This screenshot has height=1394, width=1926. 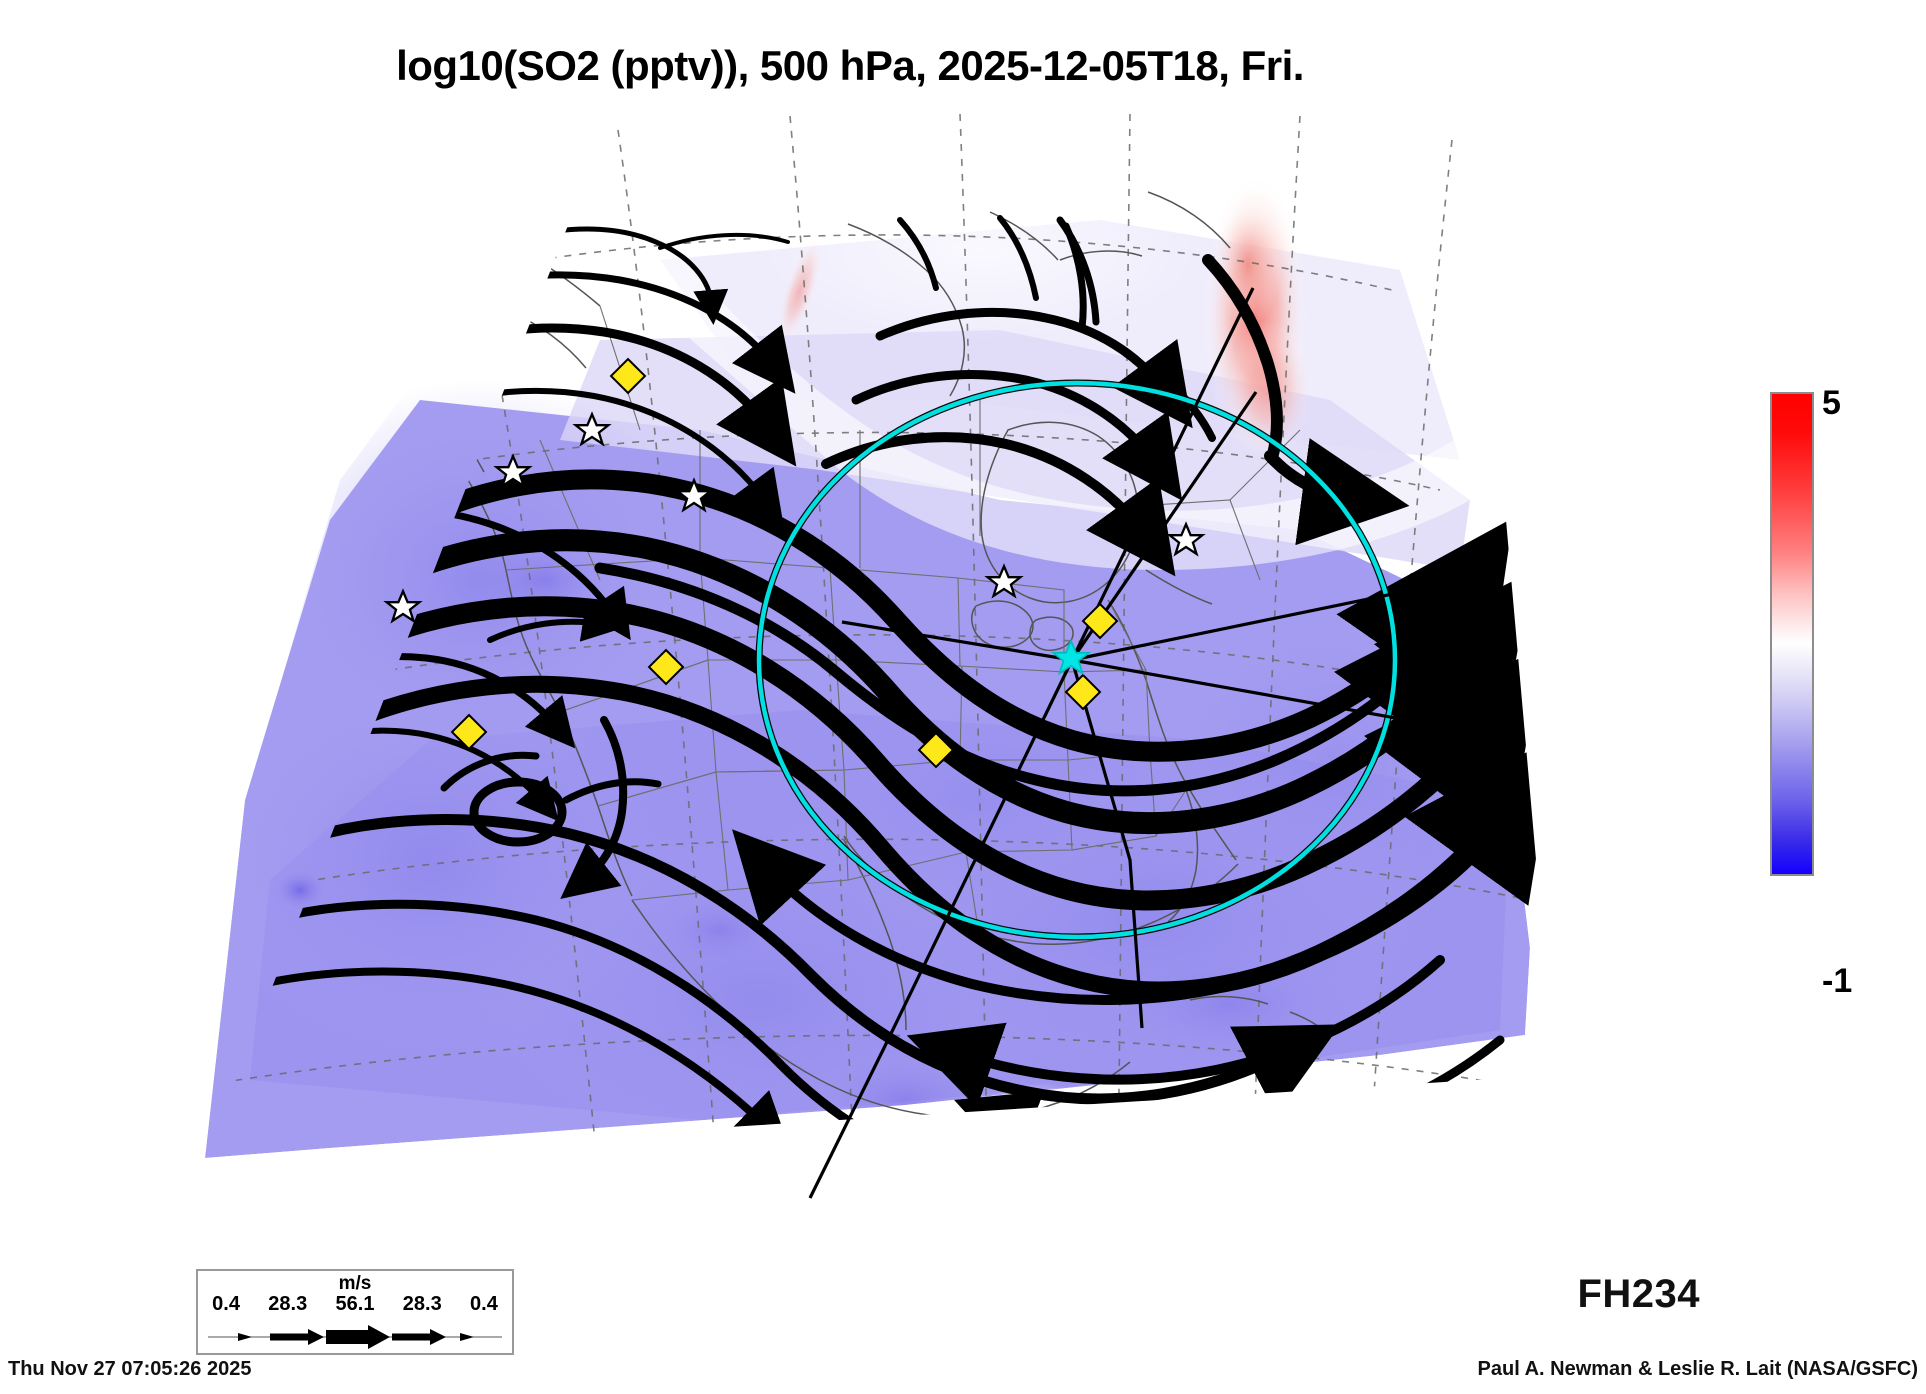 I want to click on wind-key-ticks: 0.4 28.3 56.1 28.3 0.4, so click(x=355, y=1304).